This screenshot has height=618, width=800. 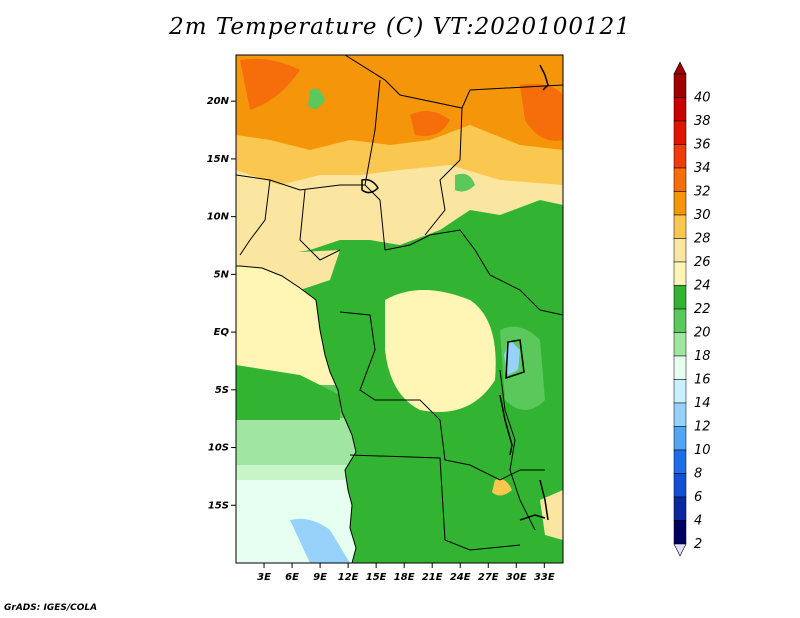 I want to click on lon-tick-label: 18E, so click(x=404, y=577).